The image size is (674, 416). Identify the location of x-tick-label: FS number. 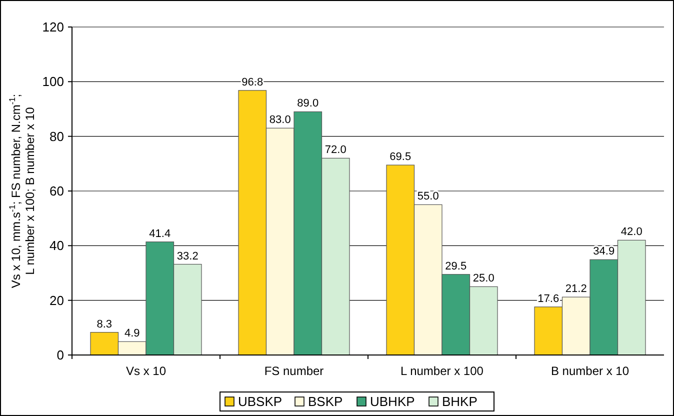
(294, 371).